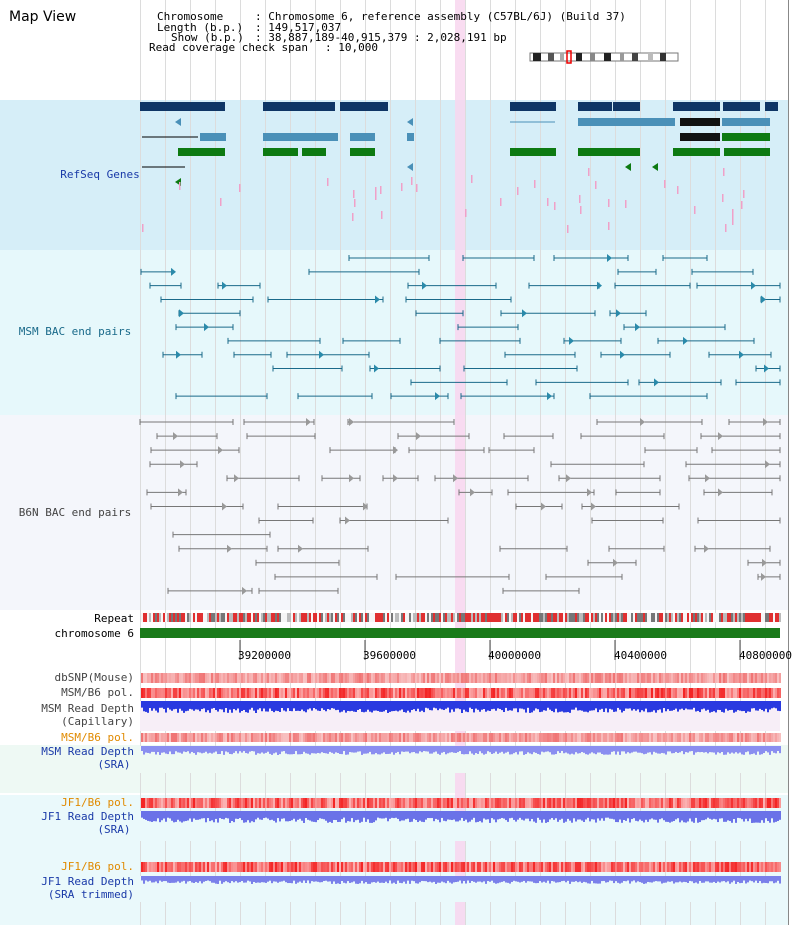  What do you see at coordinates (264, 655) in the screenshot?
I see `axis-tick-1: 39200000` at bounding box center [264, 655].